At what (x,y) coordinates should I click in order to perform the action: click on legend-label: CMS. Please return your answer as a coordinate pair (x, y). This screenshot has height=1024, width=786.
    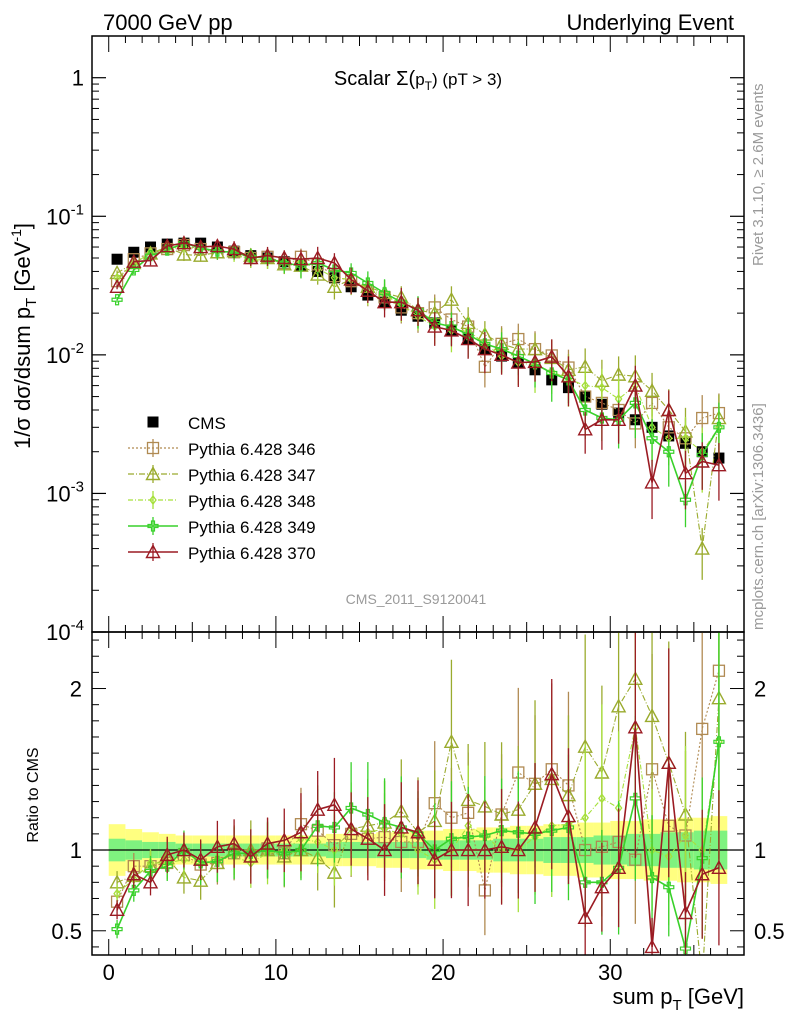
    Looking at the image, I should click on (207, 423).